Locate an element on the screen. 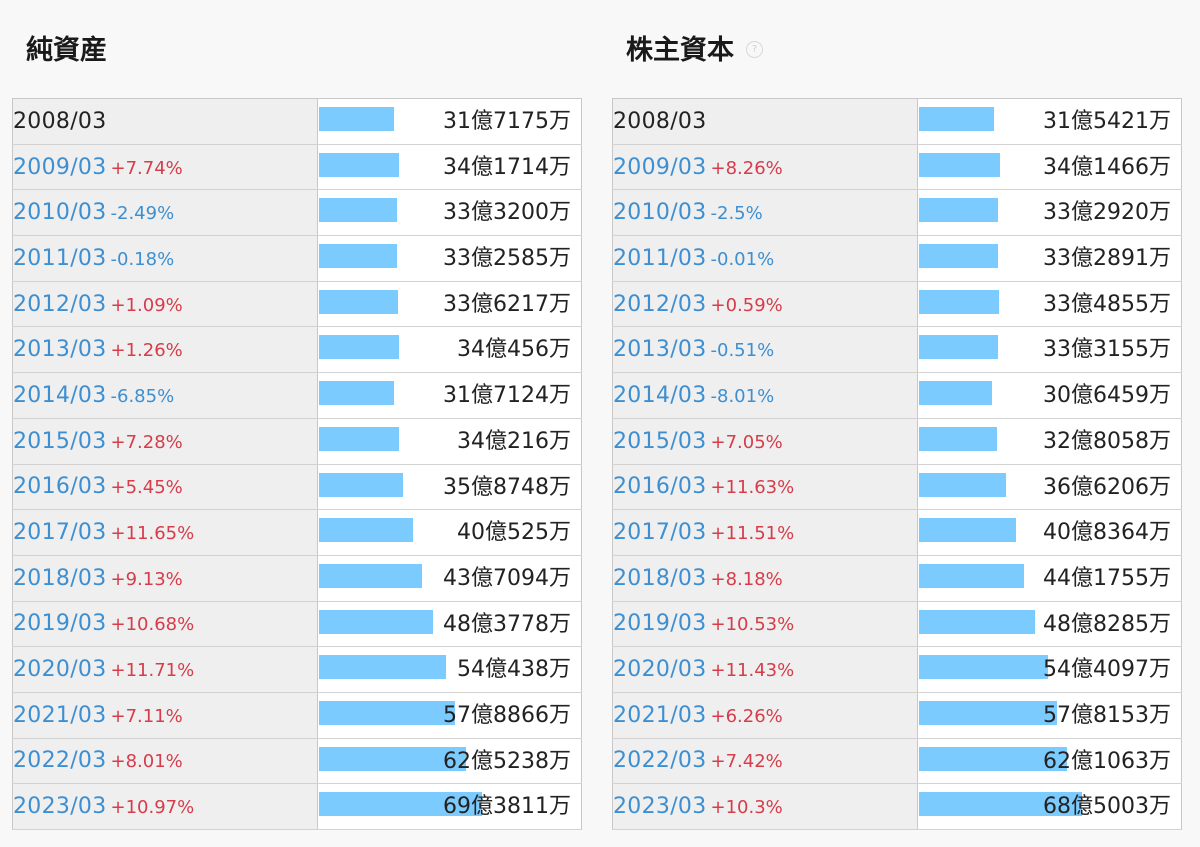  period-cell: 2016/03 +11.63% is located at coordinates (765, 487).